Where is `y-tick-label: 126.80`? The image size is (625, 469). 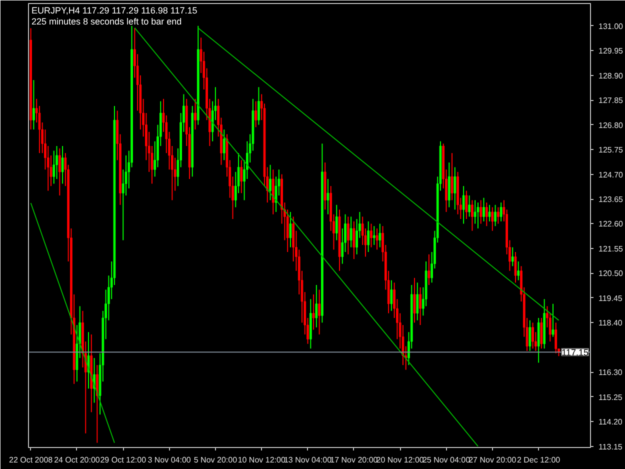
y-tick-label: 126.80 is located at coordinates (611, 125).